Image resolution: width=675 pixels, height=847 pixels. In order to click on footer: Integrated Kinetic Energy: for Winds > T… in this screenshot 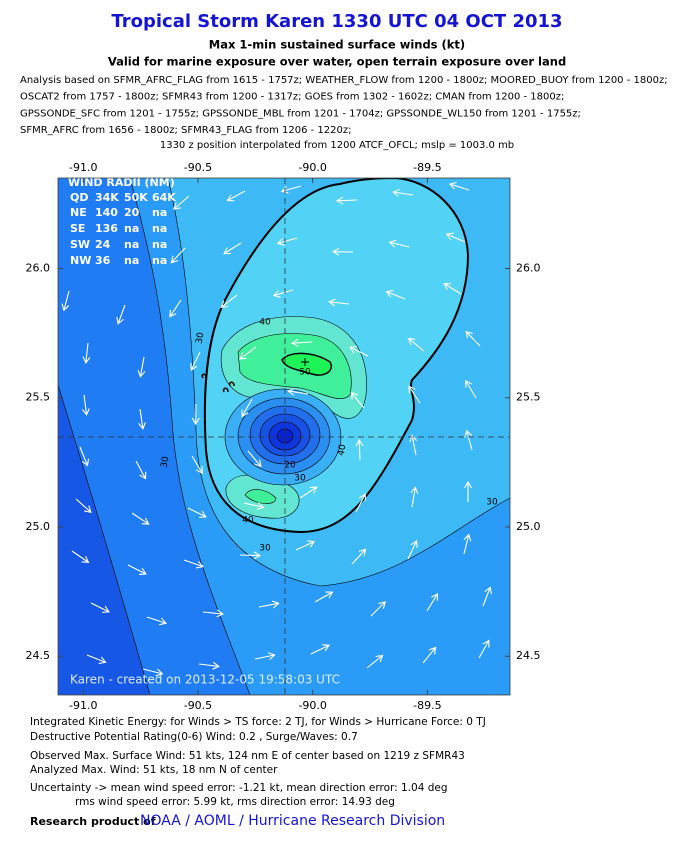, I will do `click(258, 762)`.